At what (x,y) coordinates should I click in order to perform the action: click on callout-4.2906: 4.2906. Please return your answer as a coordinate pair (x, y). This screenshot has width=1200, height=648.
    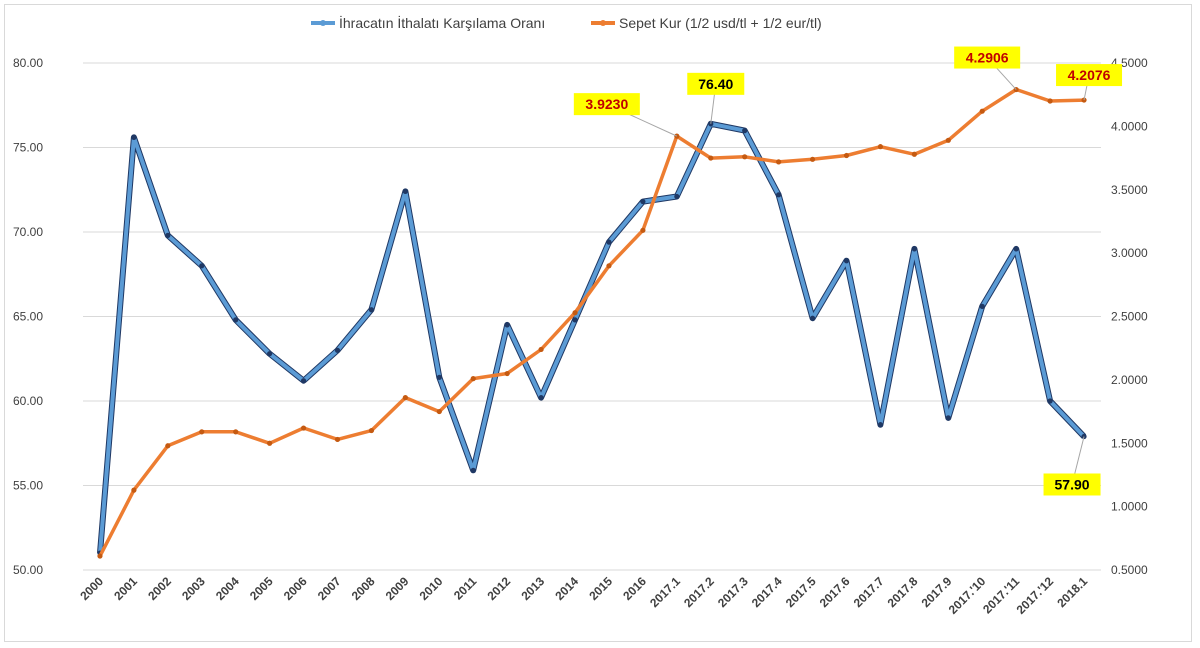
    Looking at the image, I should click on (987, 68).